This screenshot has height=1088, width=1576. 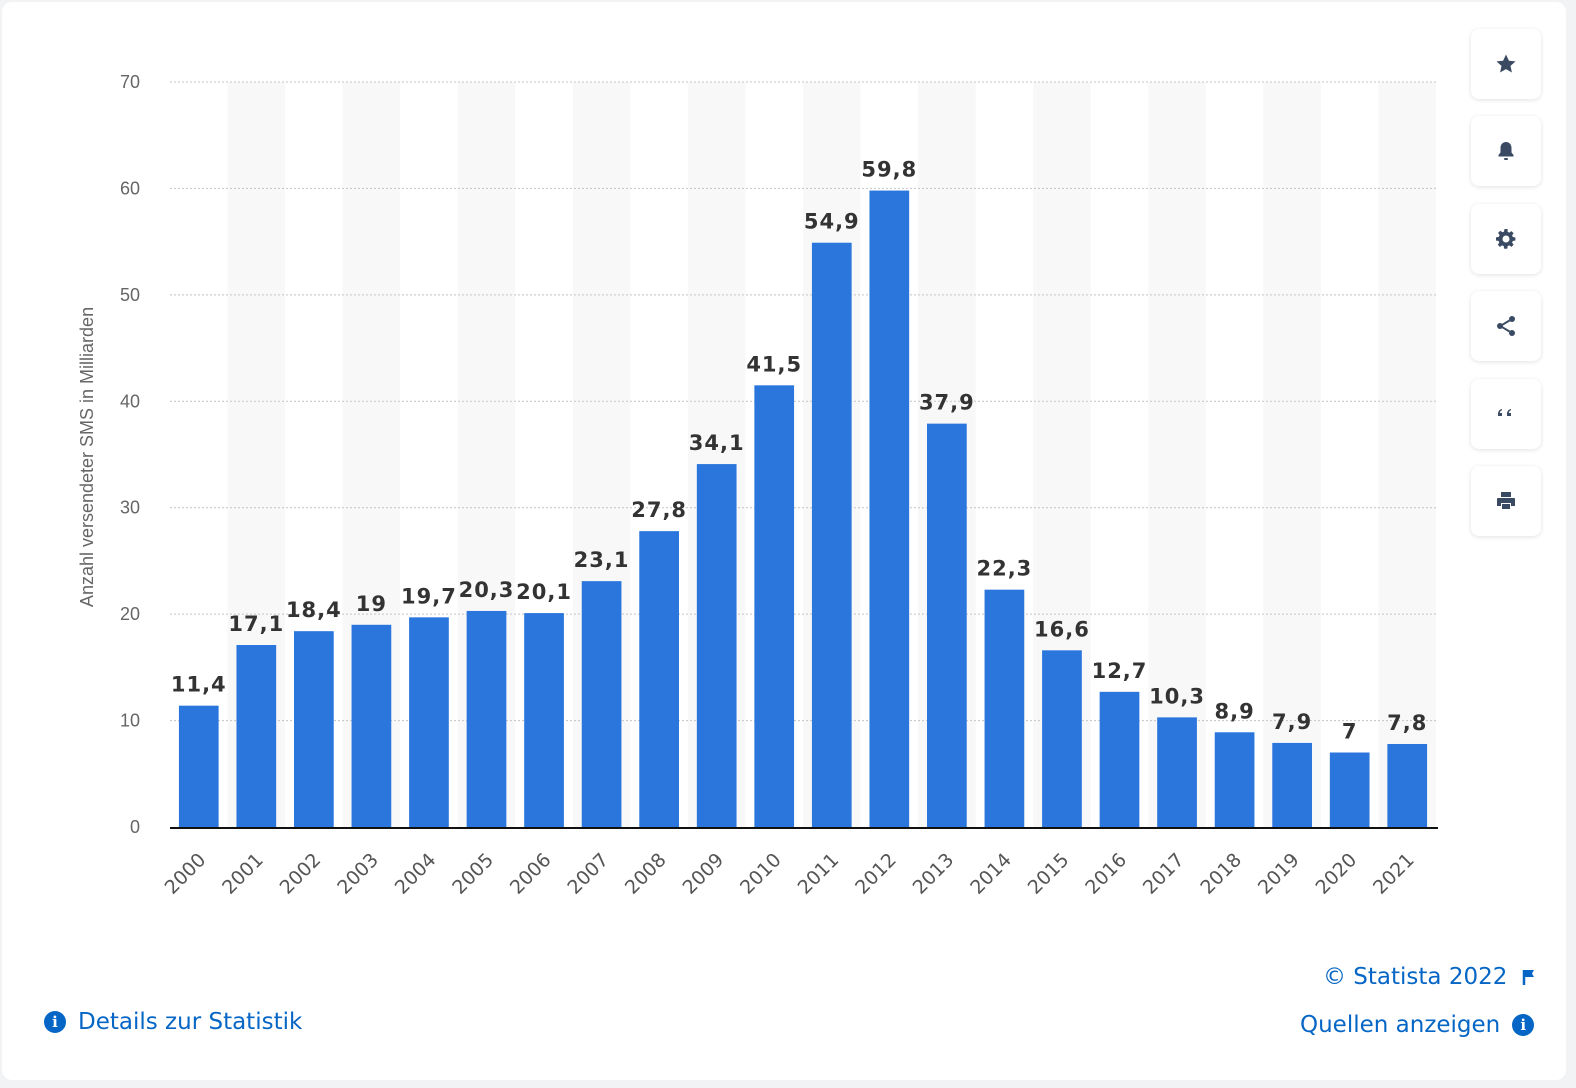 What do you see at coordinates (991, 874) in the screenshot?
I see `x-tick-label: 2014` at bounding box center [991, 874].